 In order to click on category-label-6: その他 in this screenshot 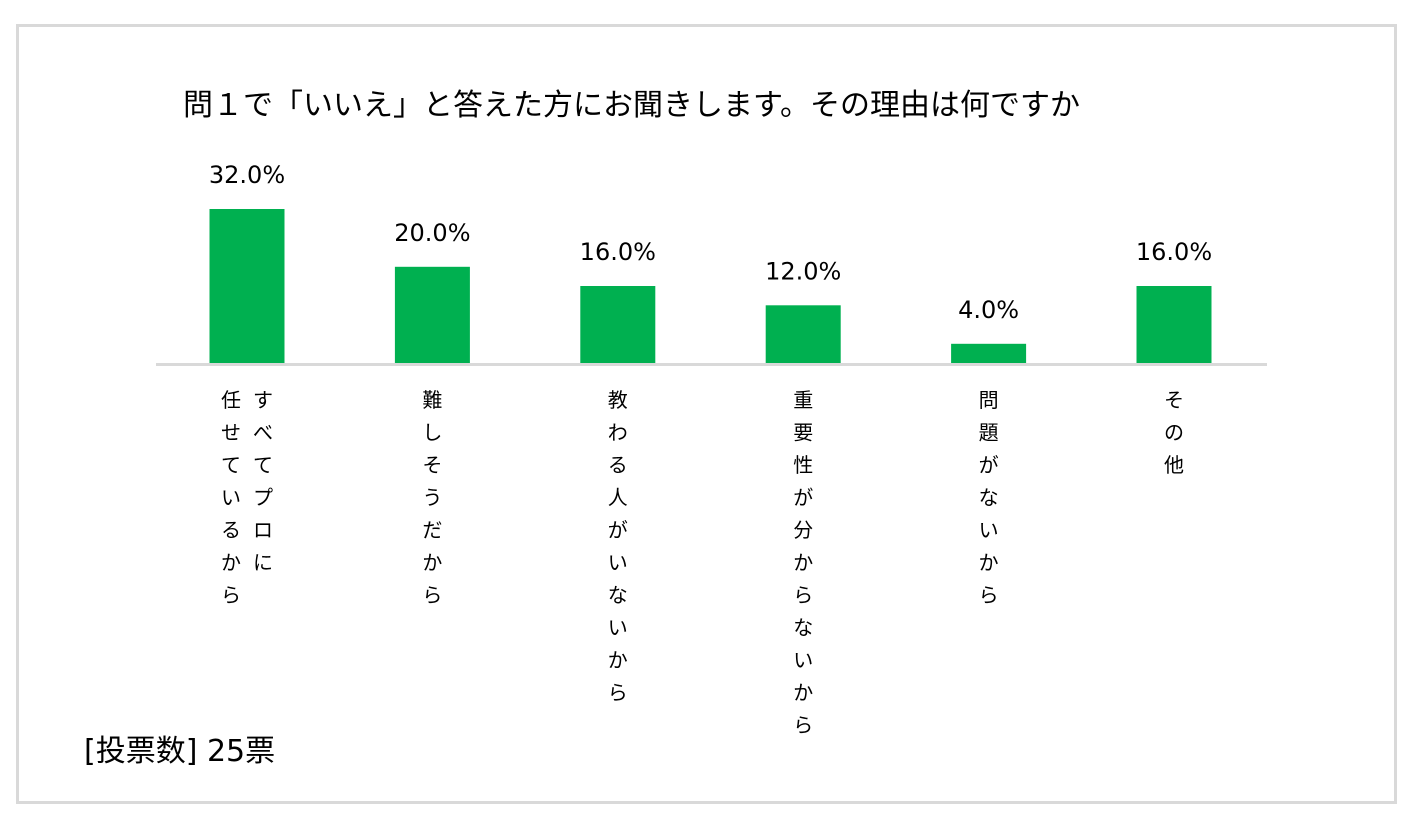, I will do `click(1174, 432)`.